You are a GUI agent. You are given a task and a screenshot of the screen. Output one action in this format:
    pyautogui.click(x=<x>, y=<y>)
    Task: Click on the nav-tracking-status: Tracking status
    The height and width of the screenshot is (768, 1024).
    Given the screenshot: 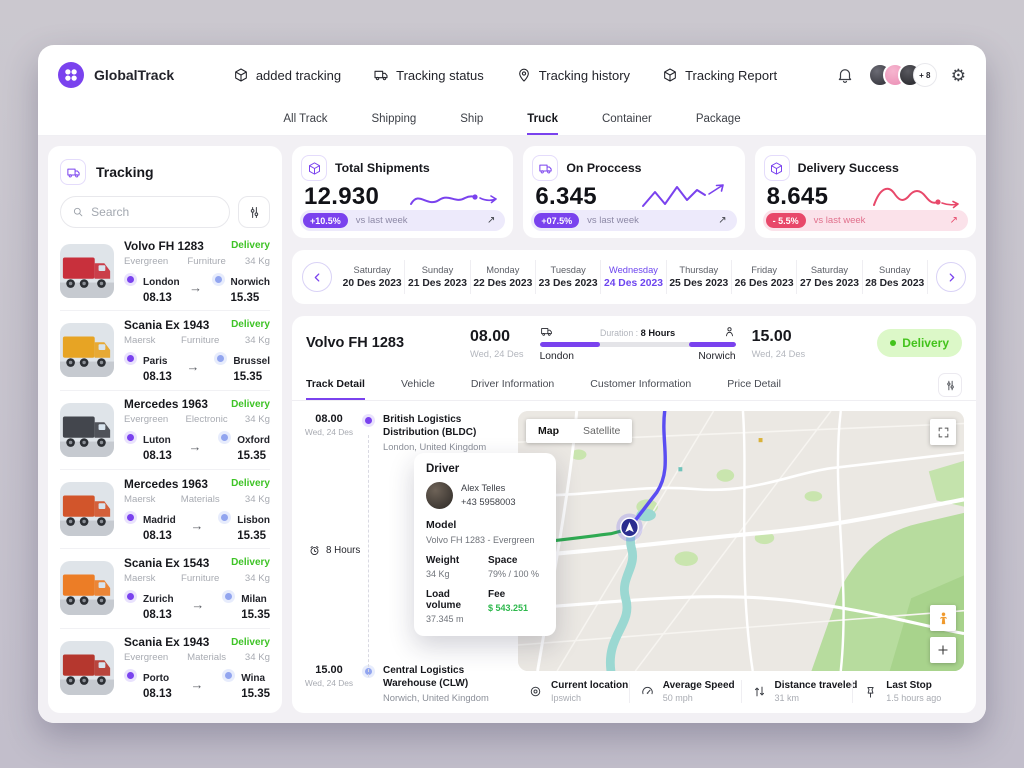 What is the action you would take?
    pyautogui.click(x=428, y=75)
    